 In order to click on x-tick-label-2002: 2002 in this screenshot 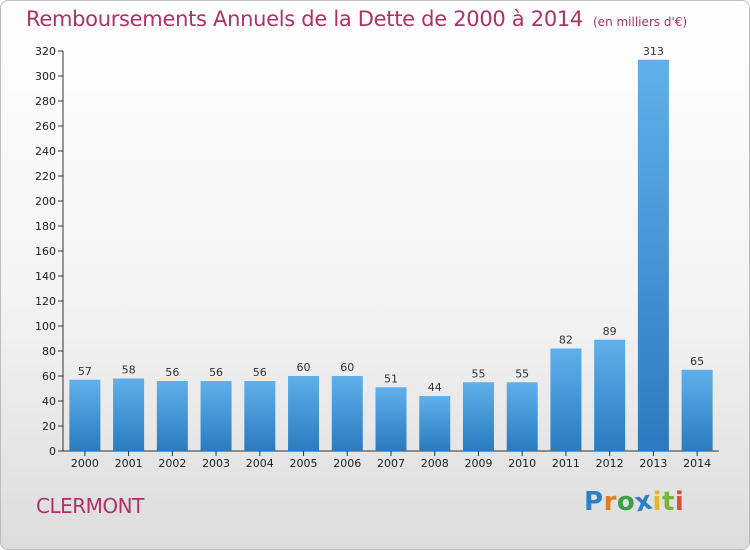, I will do `click(172, 463)`.